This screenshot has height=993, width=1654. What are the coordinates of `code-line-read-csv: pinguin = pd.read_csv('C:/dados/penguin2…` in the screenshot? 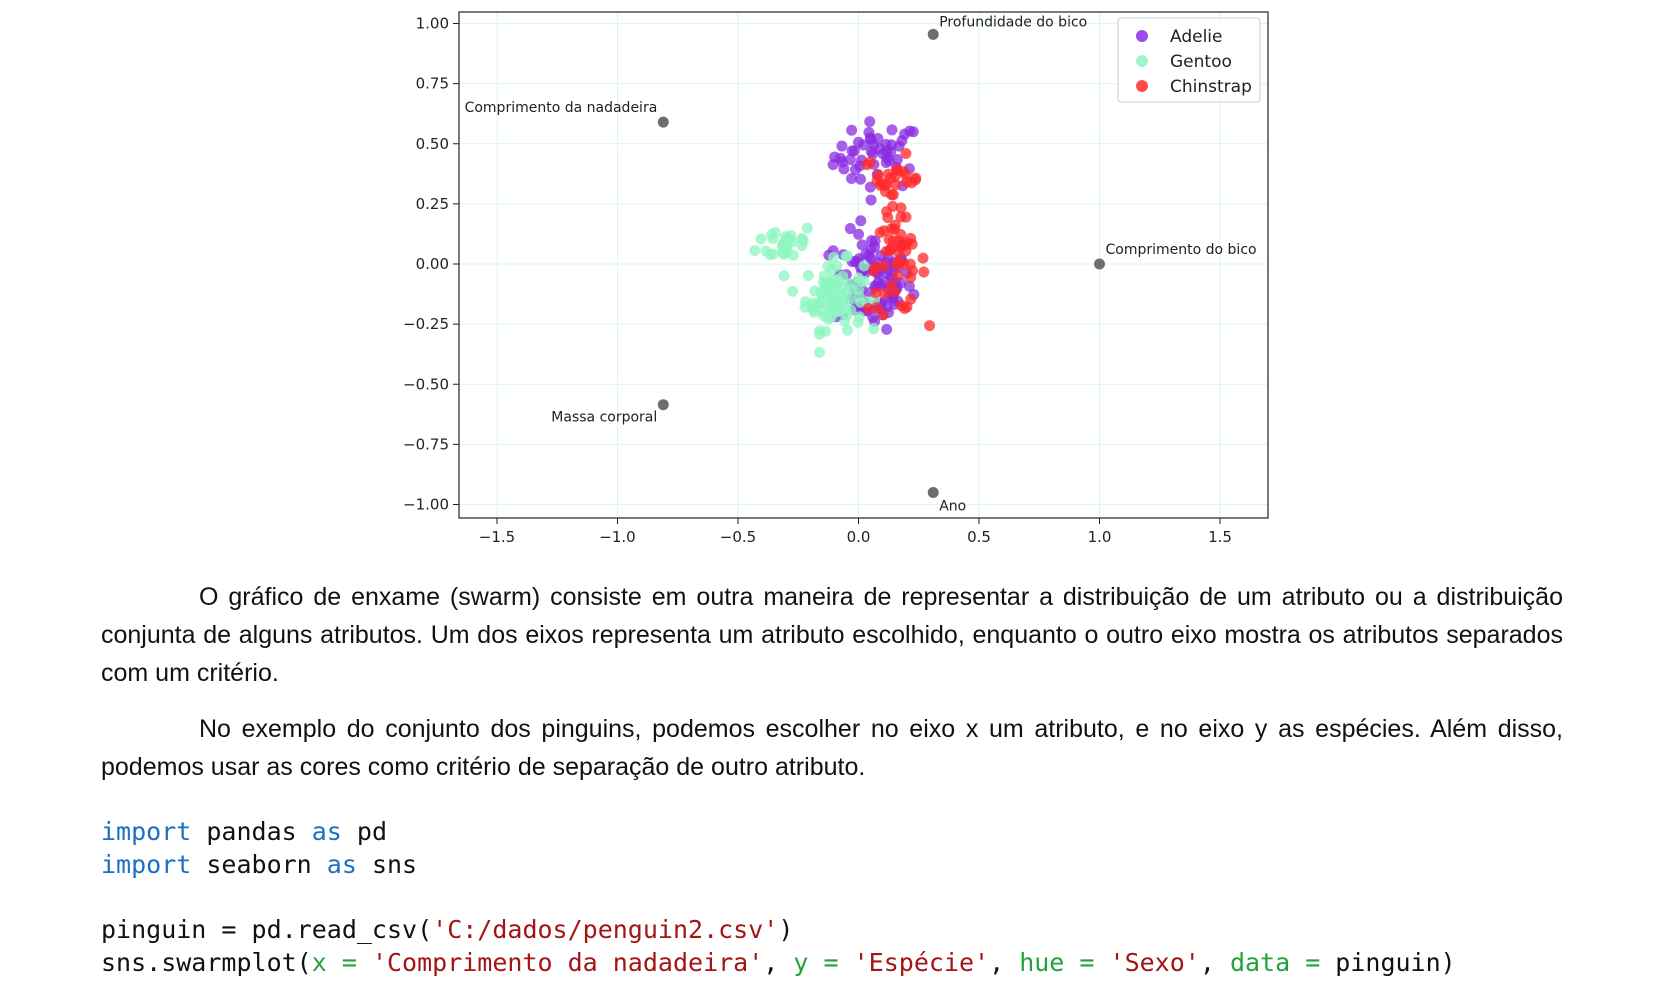 It's located at (447, 929).